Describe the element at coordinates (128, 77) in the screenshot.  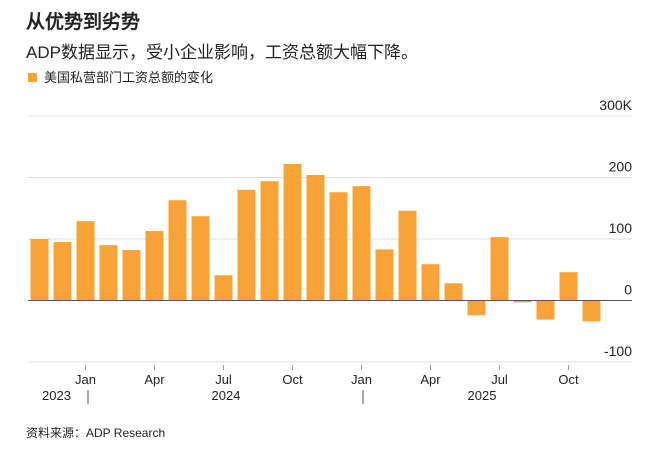
I see `legend-label: 美国私营部门工资总额的变化` at that location.